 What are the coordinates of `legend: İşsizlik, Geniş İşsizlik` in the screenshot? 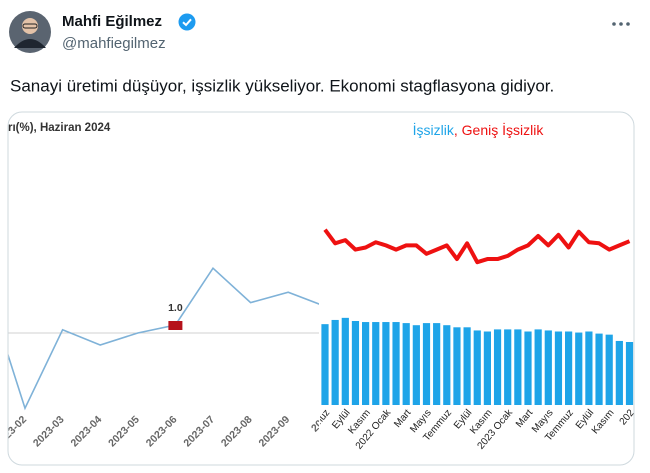 It's located at (479, 129).